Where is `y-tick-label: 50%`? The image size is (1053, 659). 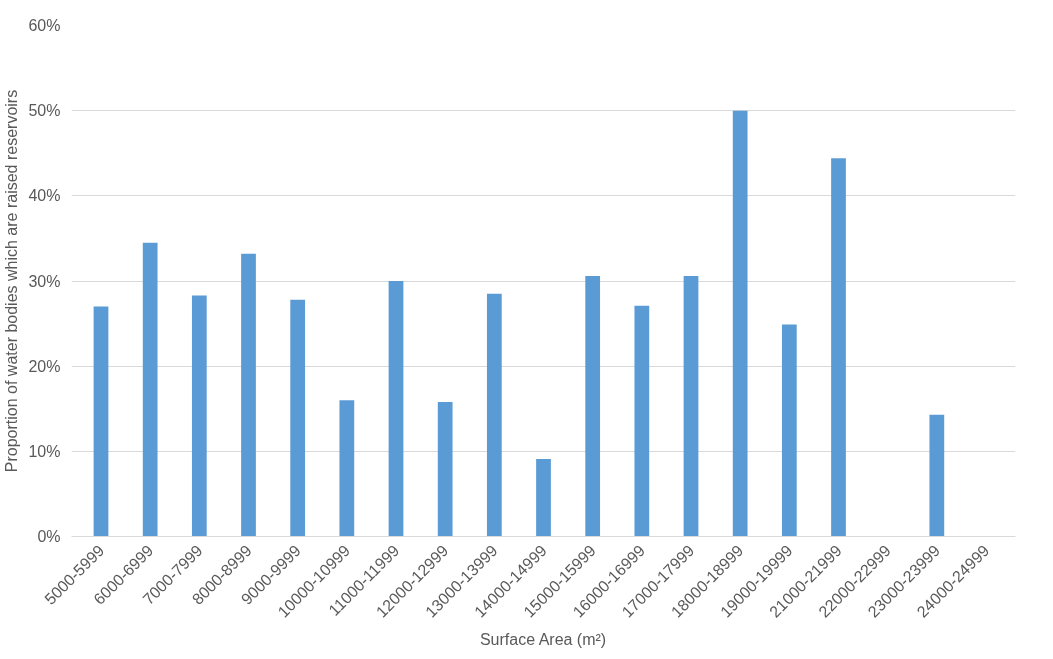
y-tick-label: 50% is located at coordinates (44, 111).